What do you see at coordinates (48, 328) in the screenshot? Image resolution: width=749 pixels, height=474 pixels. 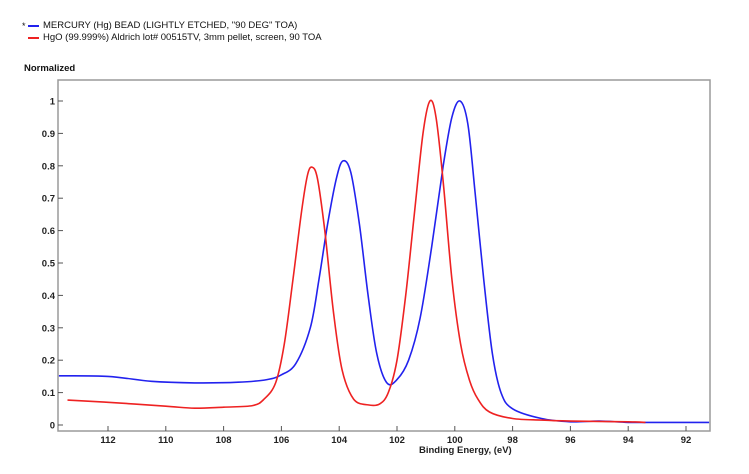 I see `y-tick-label: 0.3` at bounding box center [48, 328].